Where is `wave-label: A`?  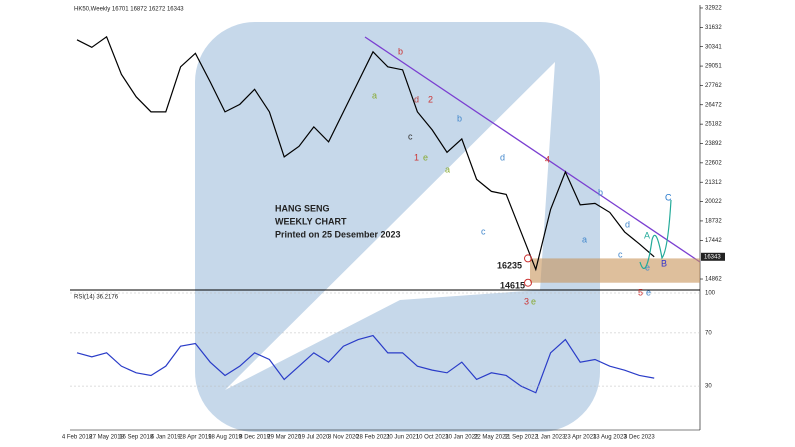
wave-label: A is located at coordinates (647, 235).